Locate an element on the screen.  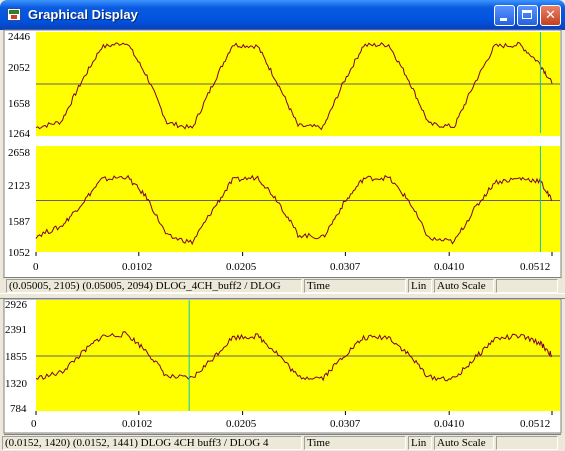
top-xtick: 0.0307 is located at coordinates (345, 267).